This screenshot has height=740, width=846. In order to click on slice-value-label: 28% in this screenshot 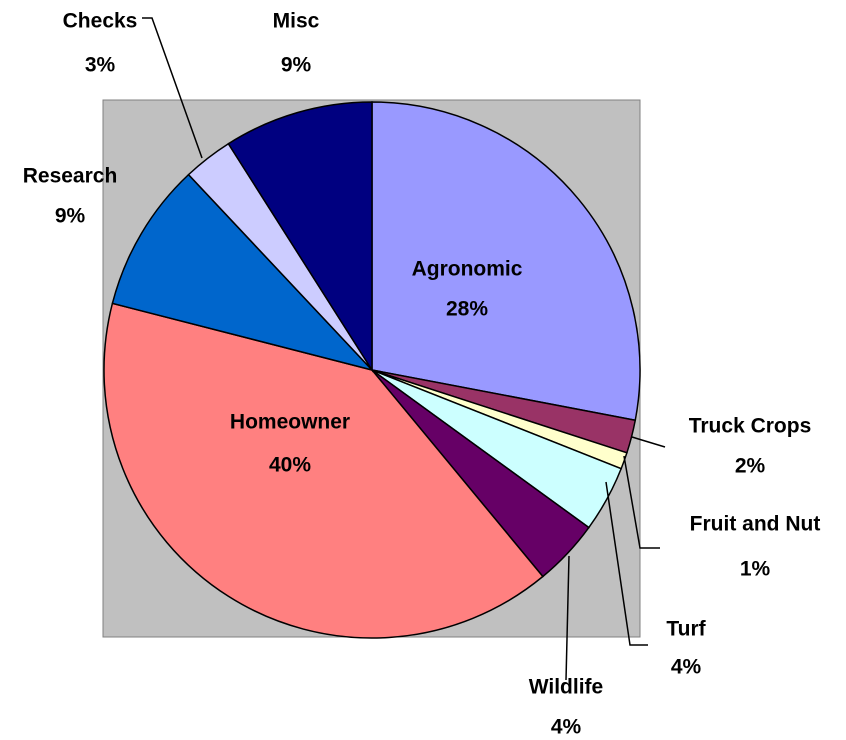, I will do `click(467, 309)`.